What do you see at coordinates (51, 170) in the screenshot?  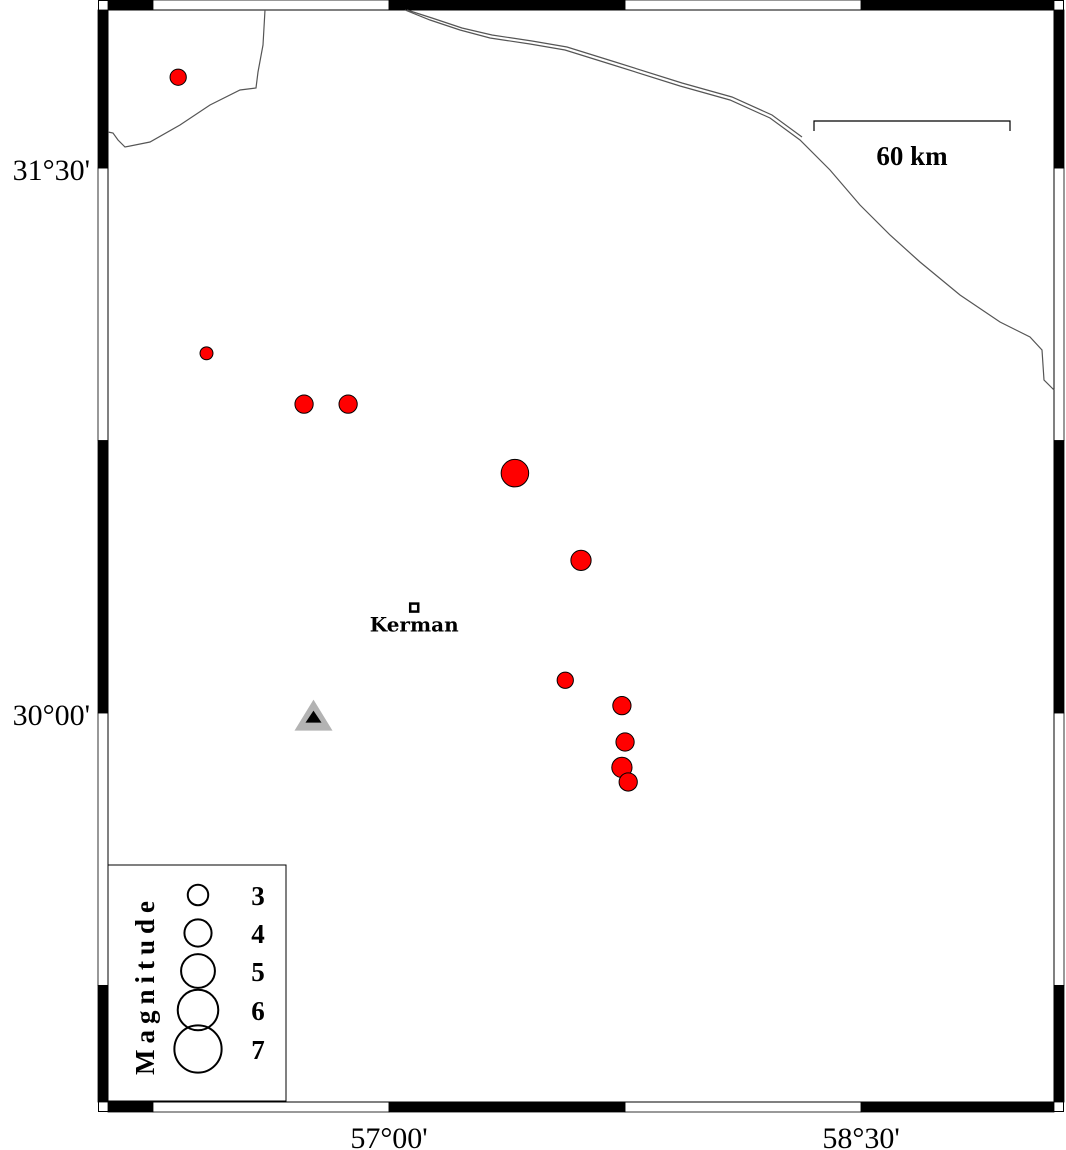 I see `latitude-label: 31°30'` at bounding box center [51, 170].